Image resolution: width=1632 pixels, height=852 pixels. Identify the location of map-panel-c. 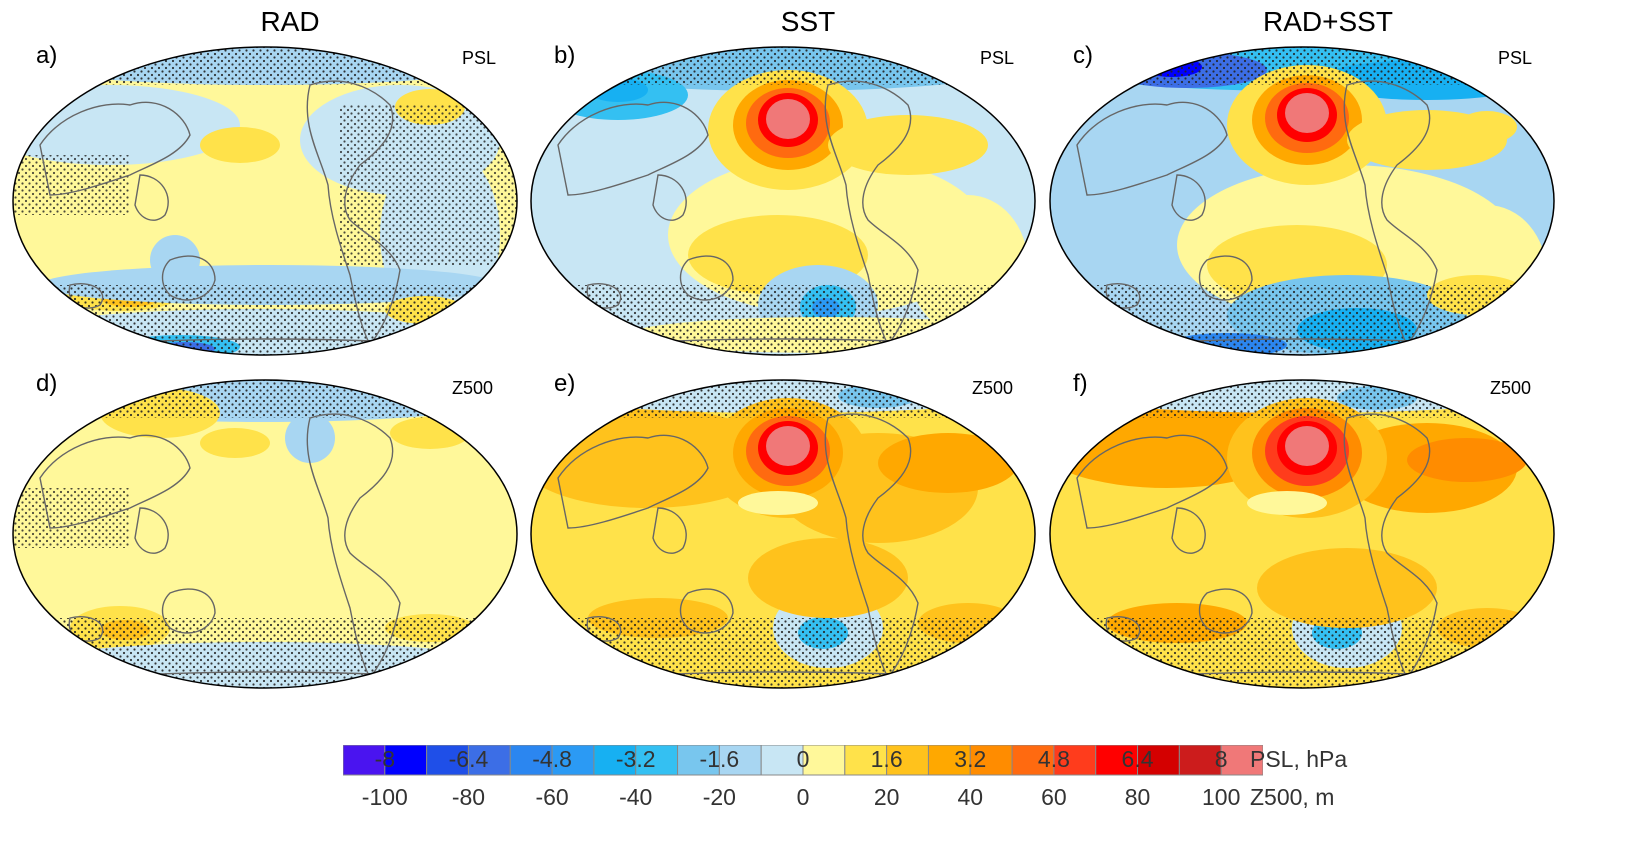
(1302, 201).